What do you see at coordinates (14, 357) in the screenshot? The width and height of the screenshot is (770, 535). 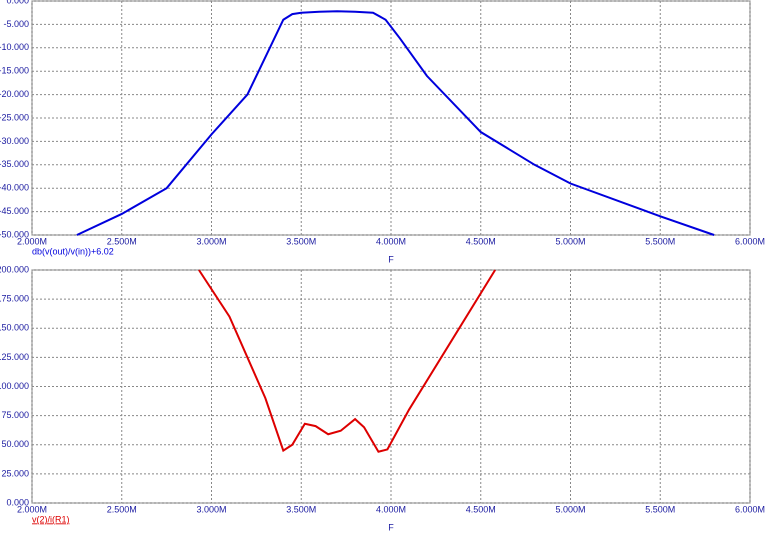 I see `y-tick-label: 125.000` at bounding box center [14, 357].